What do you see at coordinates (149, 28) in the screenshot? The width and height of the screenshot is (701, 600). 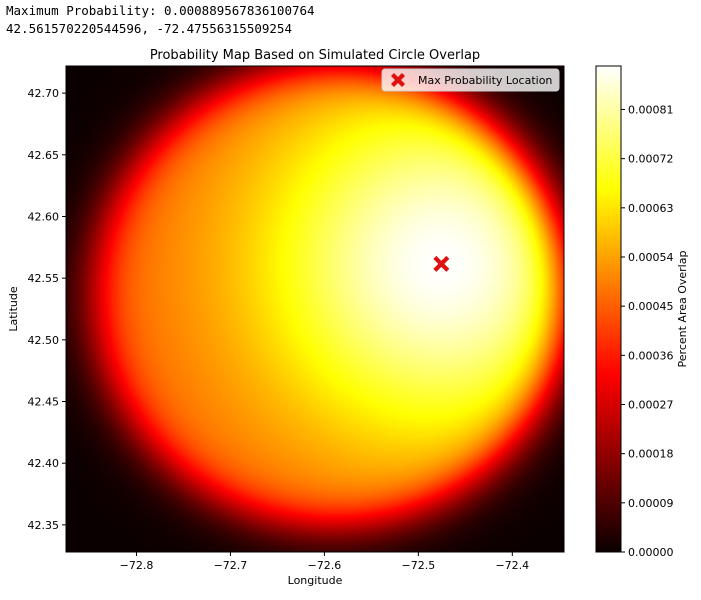 I see `output-max-location: 42.561570220544596, -72.47556315509254` at bounding box center [149, 28].